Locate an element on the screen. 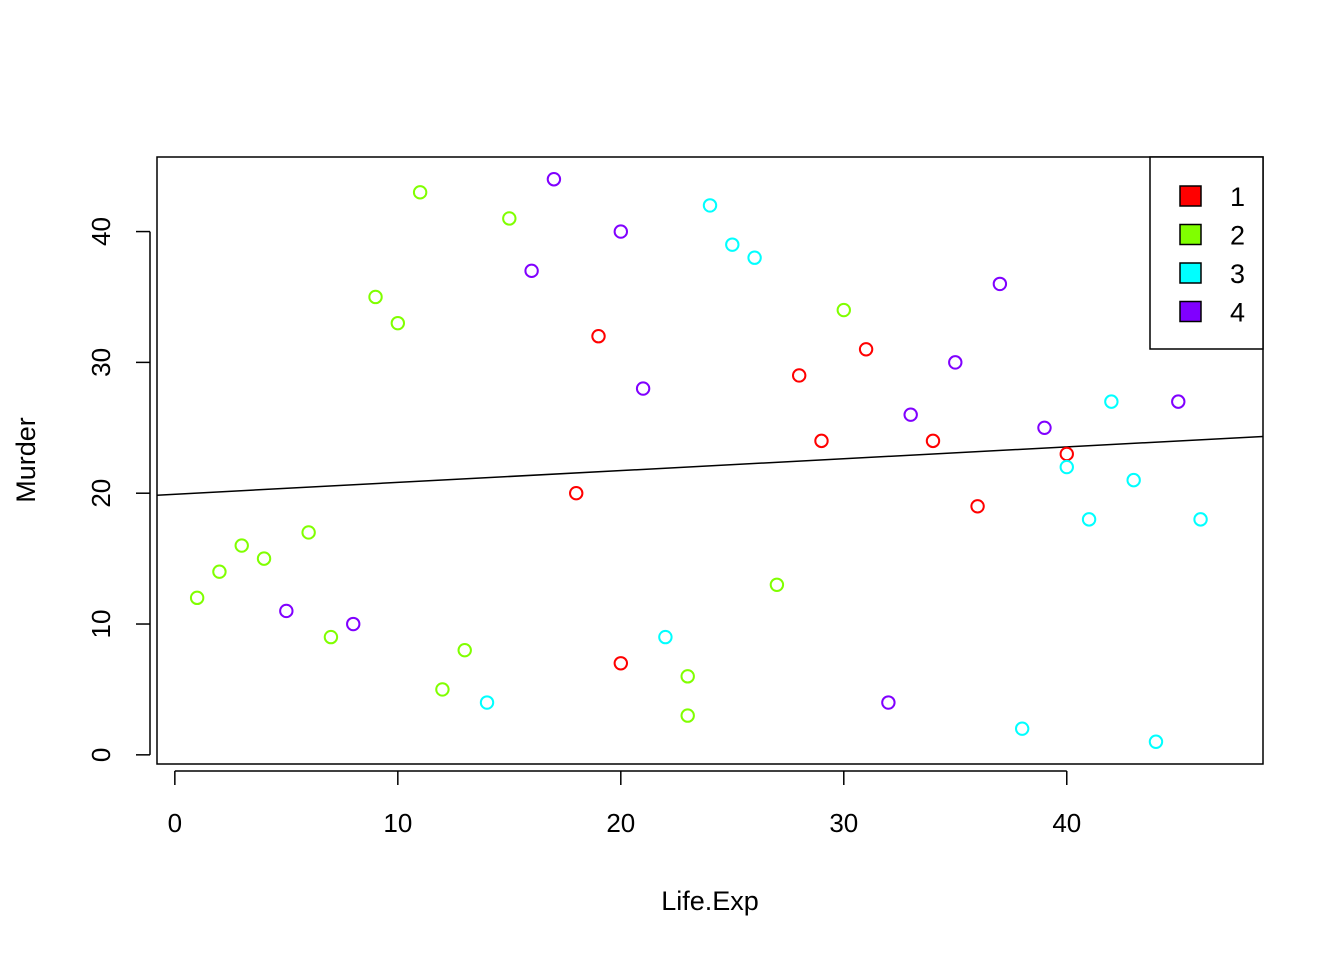 The width and height of the screenshot is (1344, 960). fit-line-layer is located at coordinates (710, 465).